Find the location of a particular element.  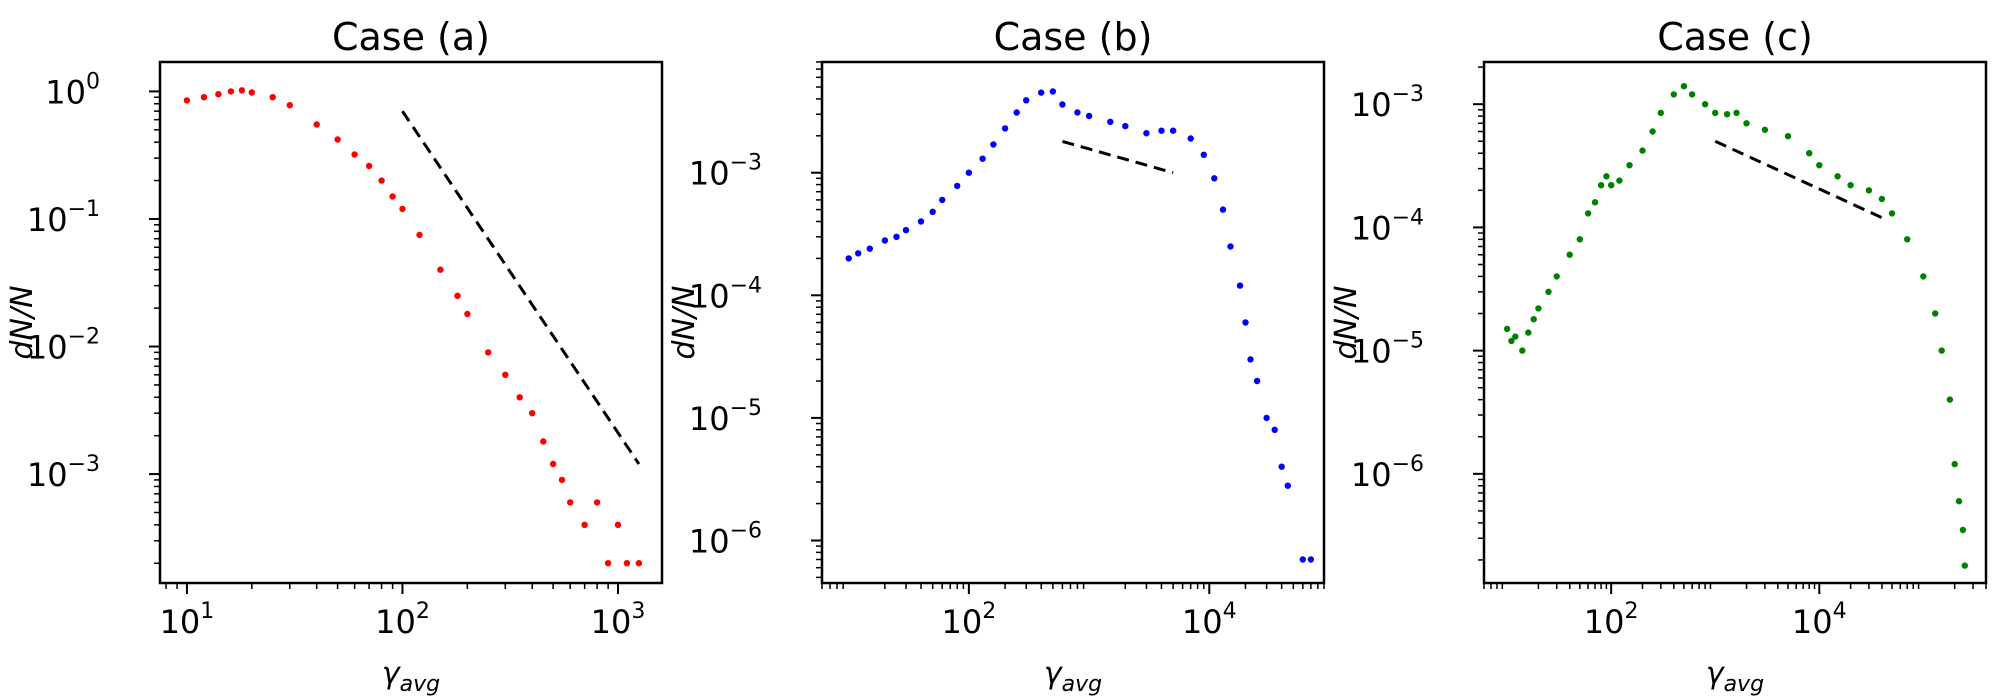

x-tick-label: 10² is located at coordinates (1611, 620).